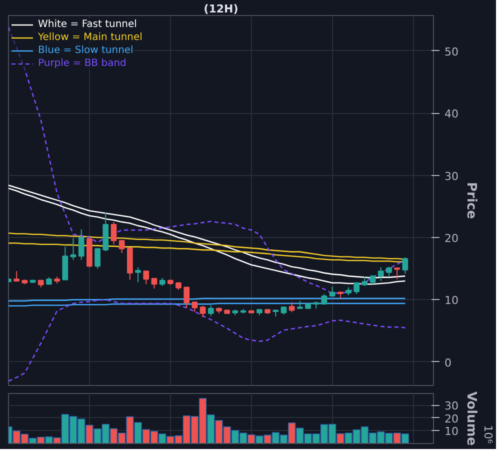  What do you see at coordinates (90, 37) in the screenshot?
I see `legend-label: Yellow = Main tunnel` at bounding box center [90, 37].